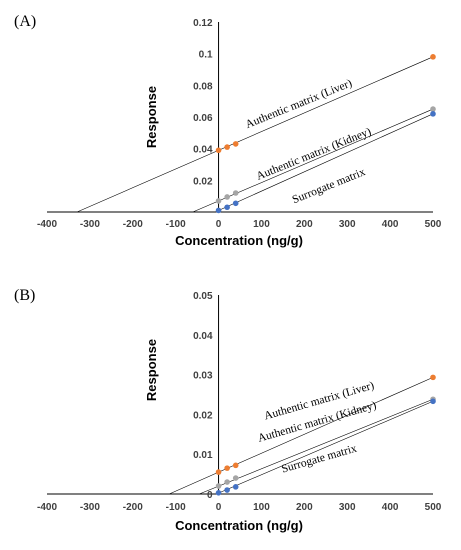 This screenshot has width=461, height=550. Describe the element at coordinates (203, 86) in the screenshot. I see `y-tick-label: 0.08` at that location.